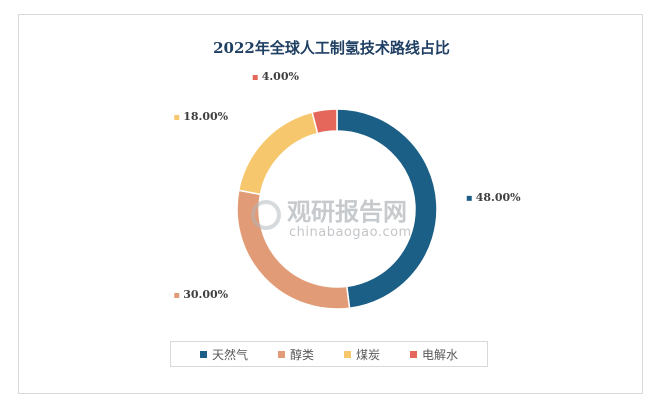  I want to click on watermark: 观研报告网 chinabaogao.com, so click(331, 219).